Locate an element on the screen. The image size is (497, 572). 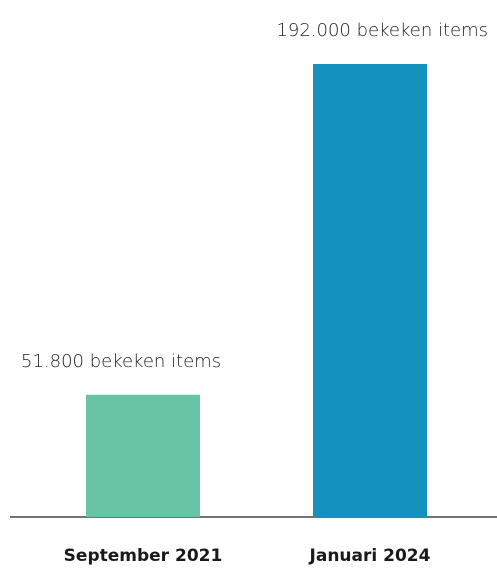
category-label-0: September 2021 is located at coordinates (143, 556).